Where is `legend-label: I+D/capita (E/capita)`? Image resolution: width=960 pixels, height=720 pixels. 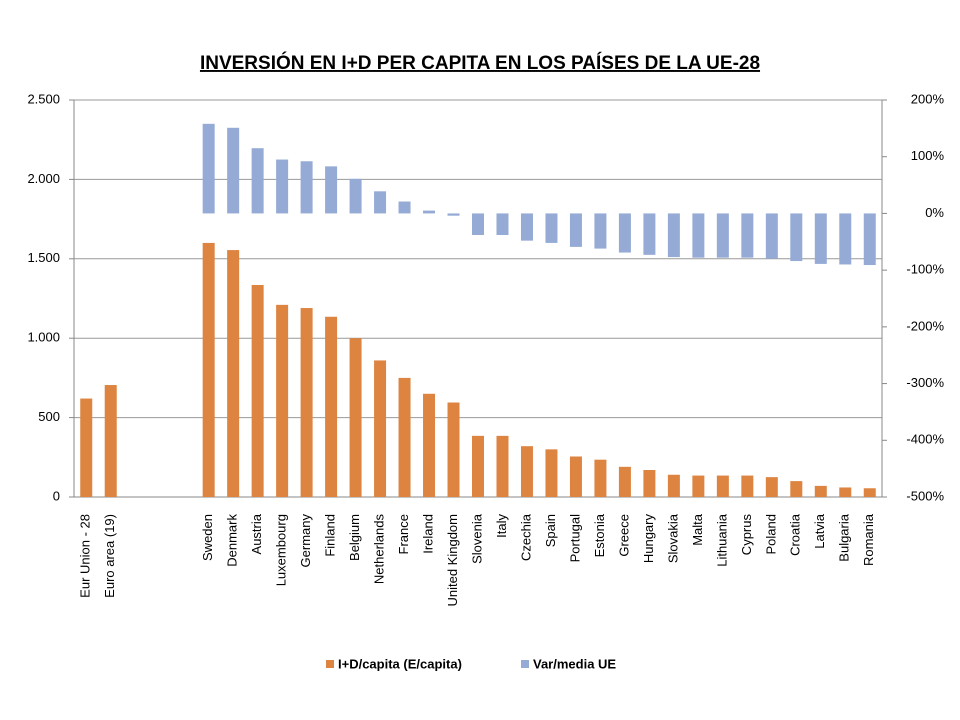
legend-label: I+D/capita (E/capita) is located at coordinates (400, 663).